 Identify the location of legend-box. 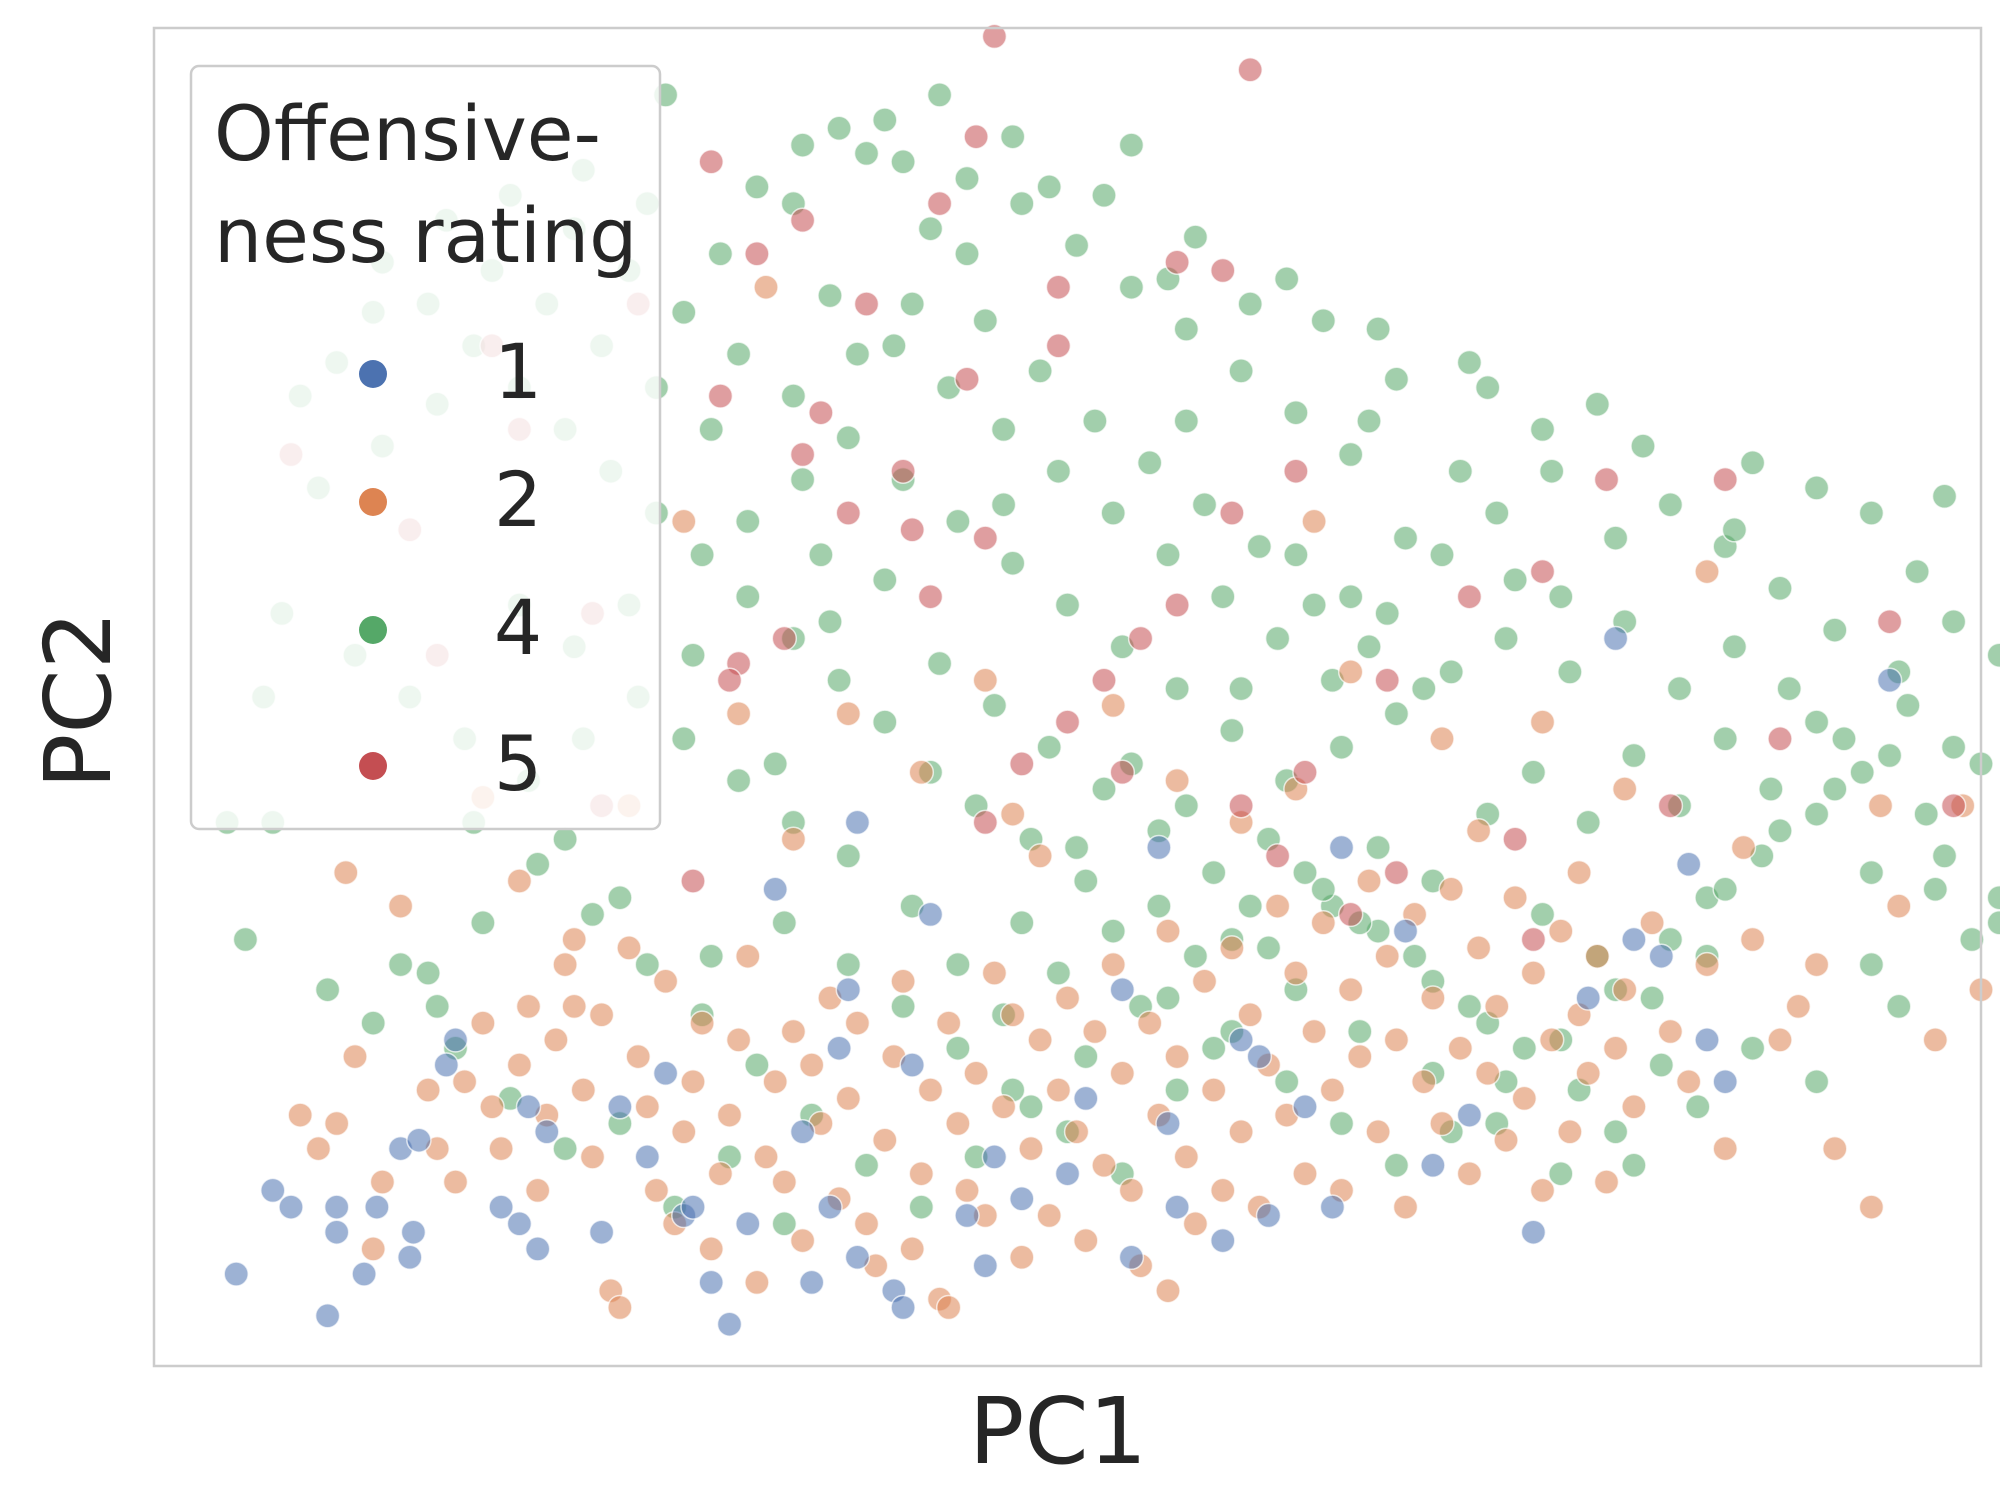
(425, 447).